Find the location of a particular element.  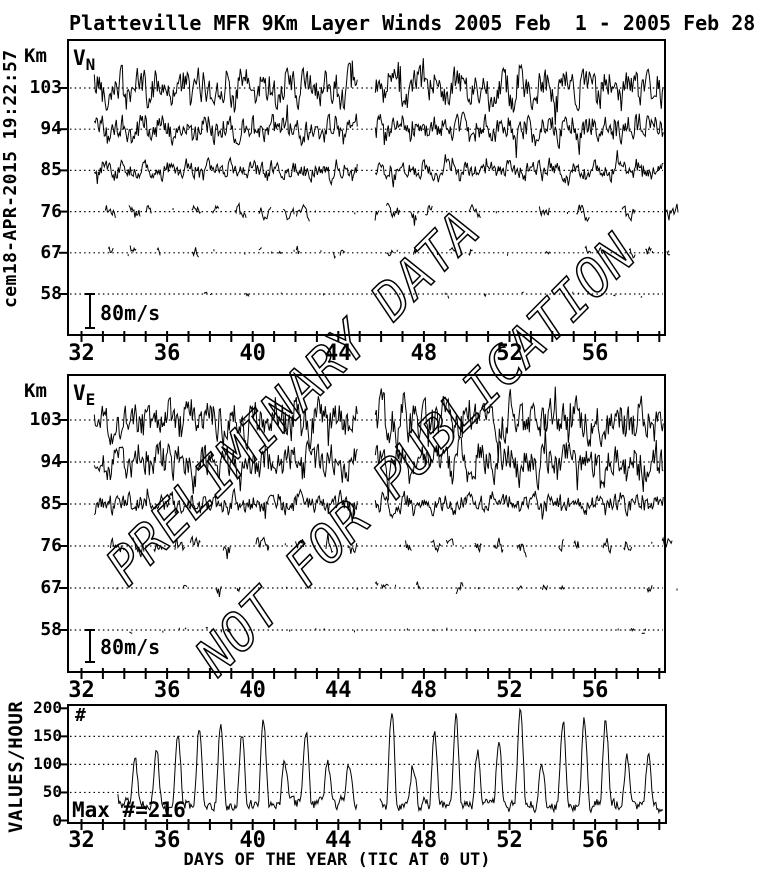

vn-sub: N is located at coordinates (90, 64).